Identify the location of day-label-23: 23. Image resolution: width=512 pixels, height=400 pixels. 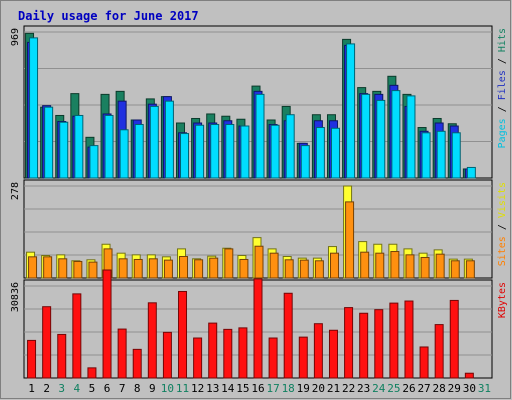
(363, 388).